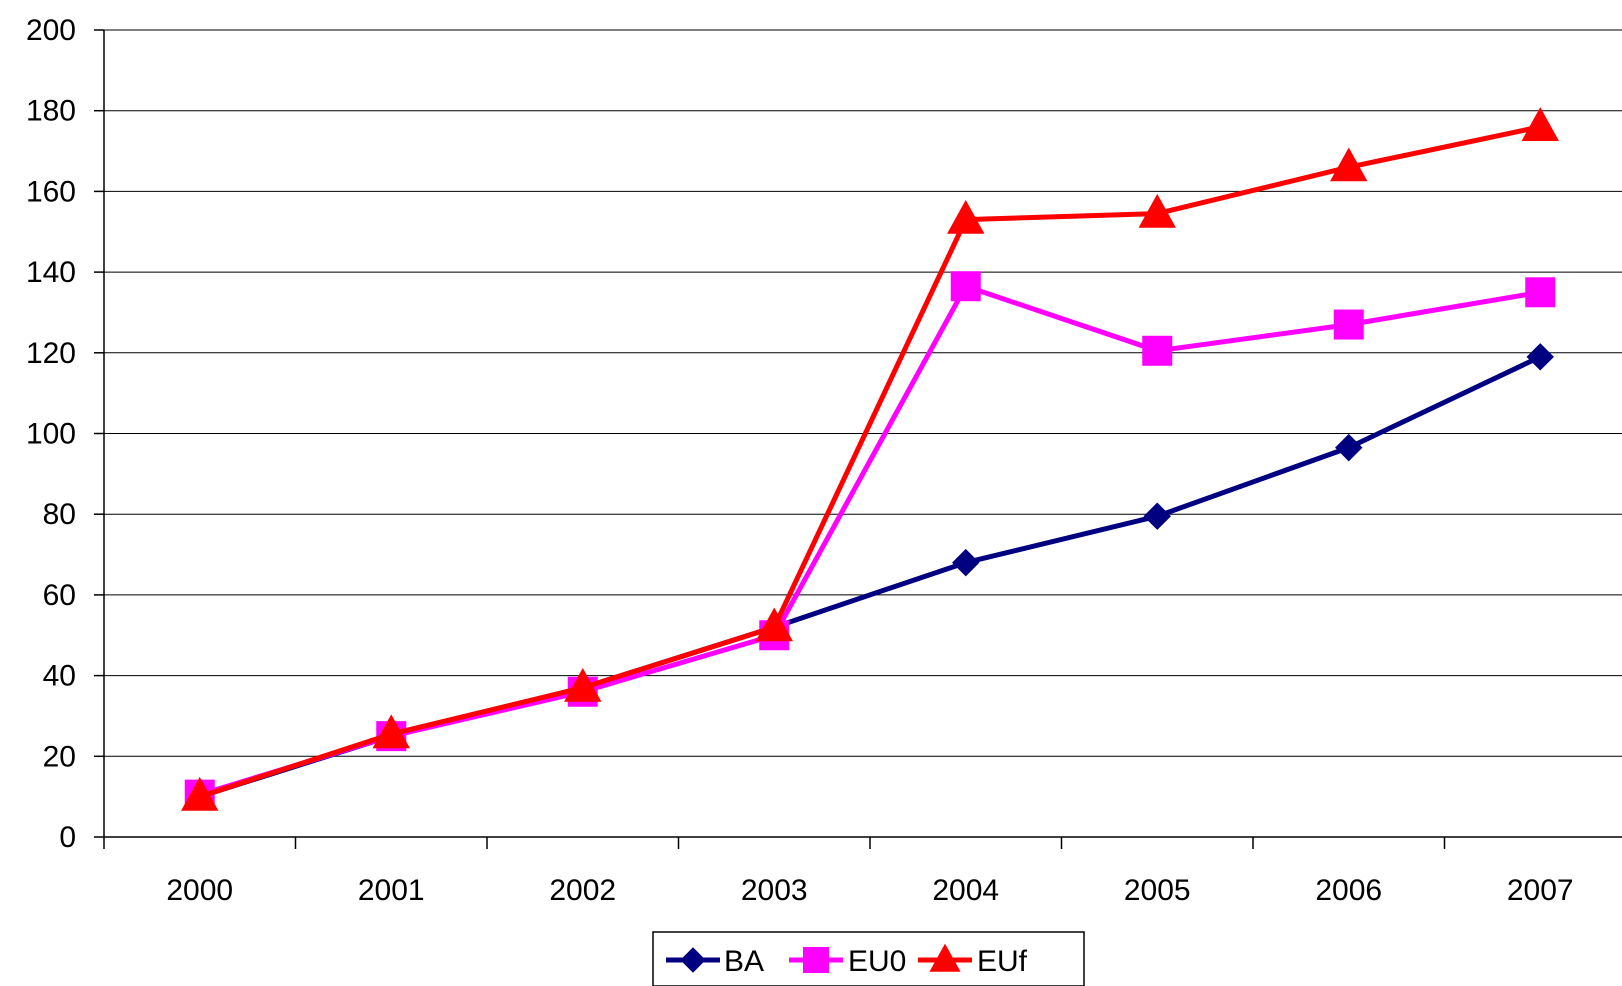 Image resolution: width=1622 pixels, height=986 pixels. Describe the element at coordinates (199, 890) in the screenshot. I see `x-tick-label: 2000` at that location.